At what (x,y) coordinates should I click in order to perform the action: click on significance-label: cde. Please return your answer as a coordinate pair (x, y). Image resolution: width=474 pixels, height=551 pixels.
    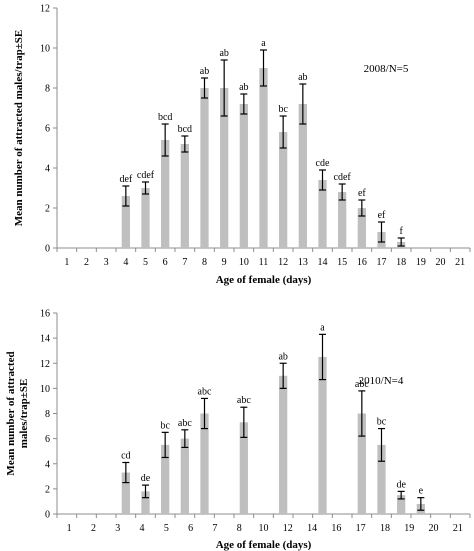
    Looking at the image, I should click on (323, 163).